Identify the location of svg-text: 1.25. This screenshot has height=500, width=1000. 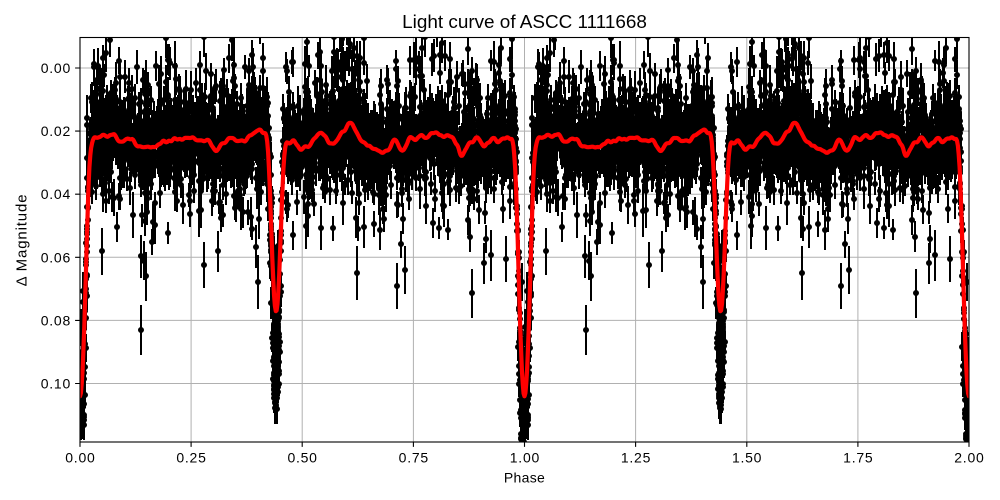
(636, 458).